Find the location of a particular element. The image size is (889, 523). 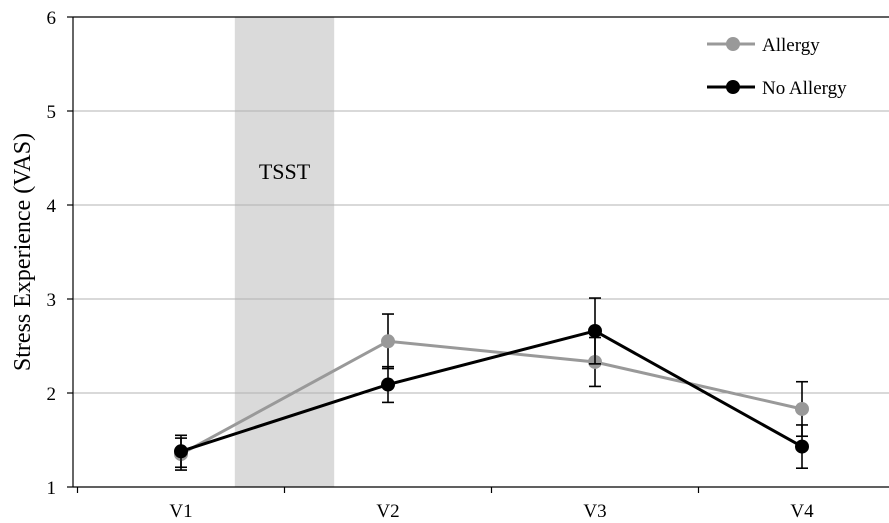

x-tick-label: V3 is located at coordinates (594, 511).